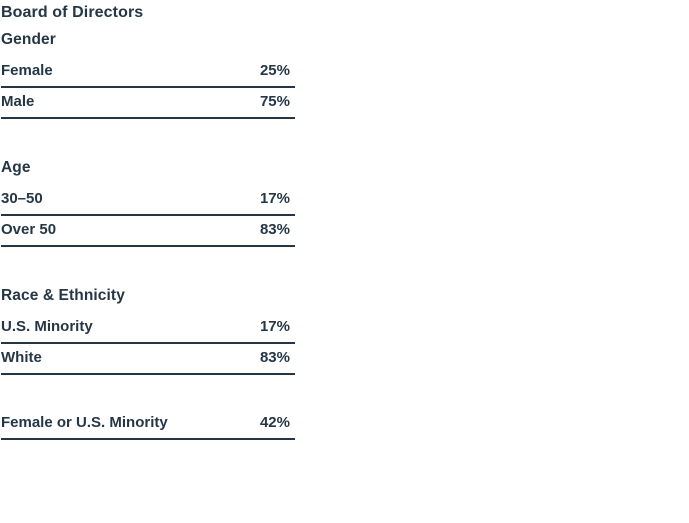 This screenshot has width=689, height=523. What do you see at coordinates (274, 70) in the screenshot?
I see `row-value-female: 25%` at bounding box center [274, 70].